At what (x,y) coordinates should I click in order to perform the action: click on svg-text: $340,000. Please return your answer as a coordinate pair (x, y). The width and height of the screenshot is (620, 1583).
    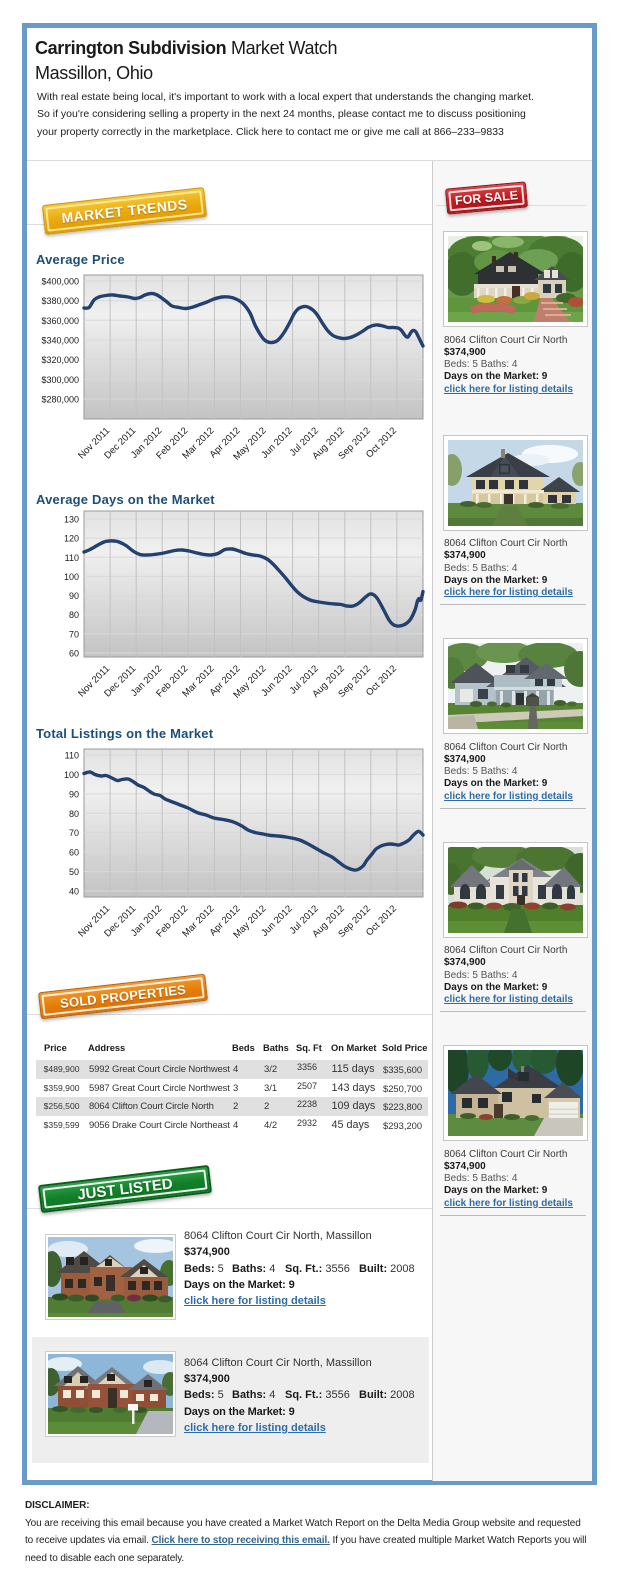
    Looking at the image, I should click on (60, 341).